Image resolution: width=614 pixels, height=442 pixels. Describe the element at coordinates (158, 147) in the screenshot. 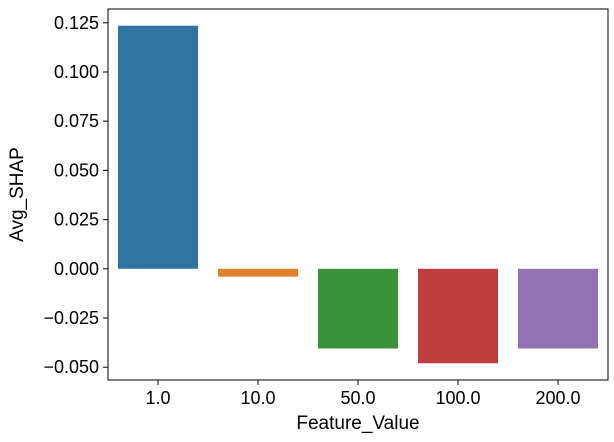

I see `bar-1.0` at that location.